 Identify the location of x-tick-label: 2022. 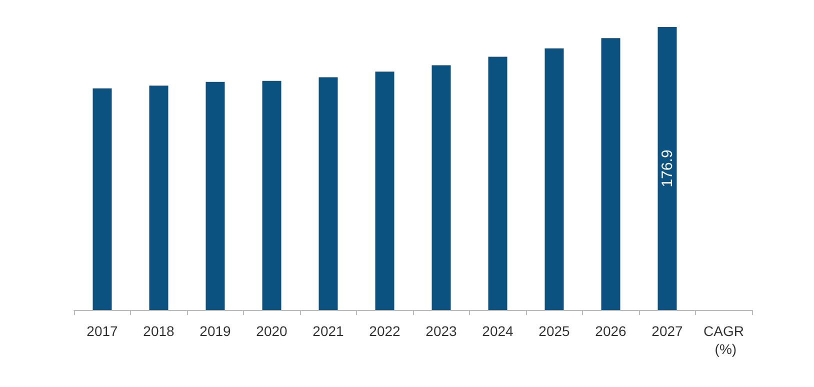
(385, 331).